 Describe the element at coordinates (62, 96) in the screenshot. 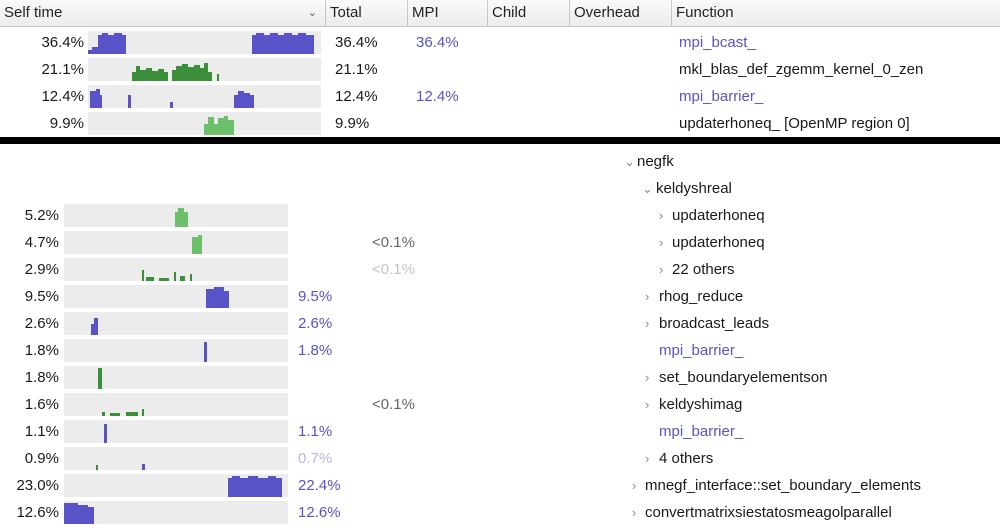

I see `self-time-value: 12.4%` at that location.